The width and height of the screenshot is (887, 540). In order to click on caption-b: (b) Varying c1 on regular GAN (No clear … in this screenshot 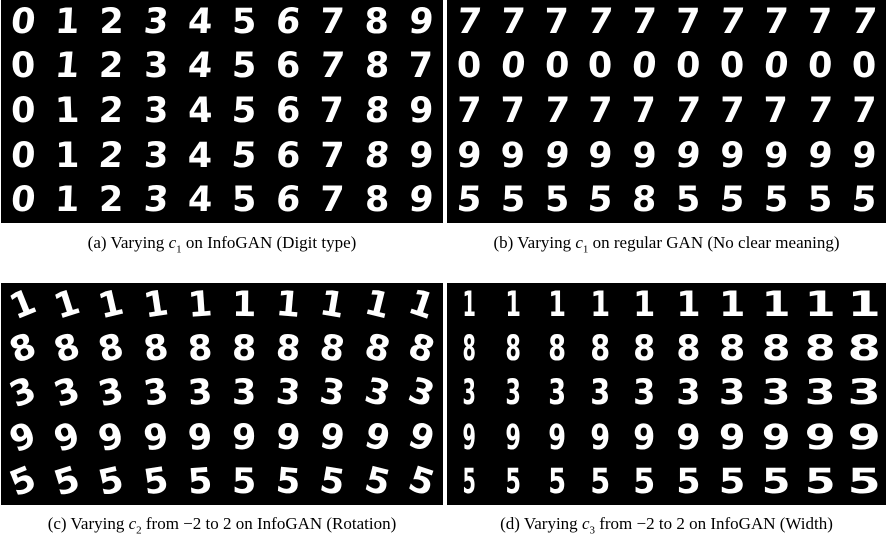, I will do `click(666, 244)`.